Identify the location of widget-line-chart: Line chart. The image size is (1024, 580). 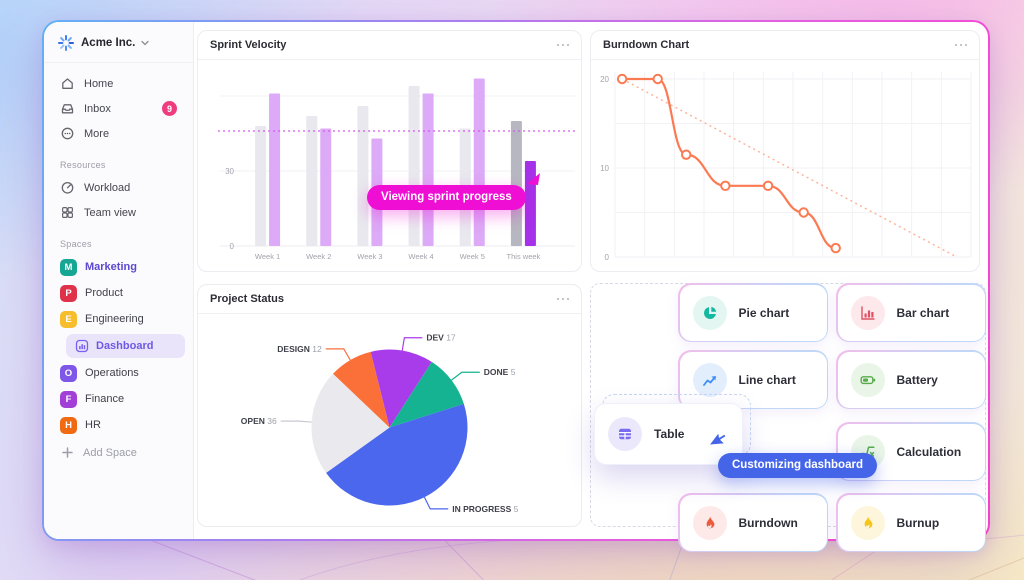
(753, 379).